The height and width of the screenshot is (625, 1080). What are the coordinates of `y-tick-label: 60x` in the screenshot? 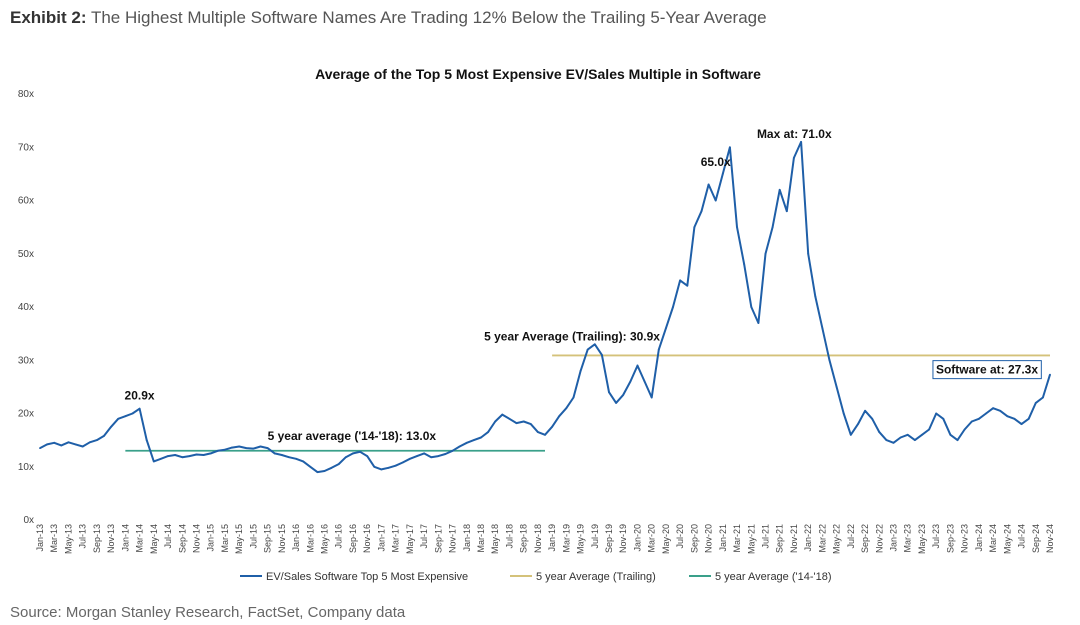 It's located at (26, 201).